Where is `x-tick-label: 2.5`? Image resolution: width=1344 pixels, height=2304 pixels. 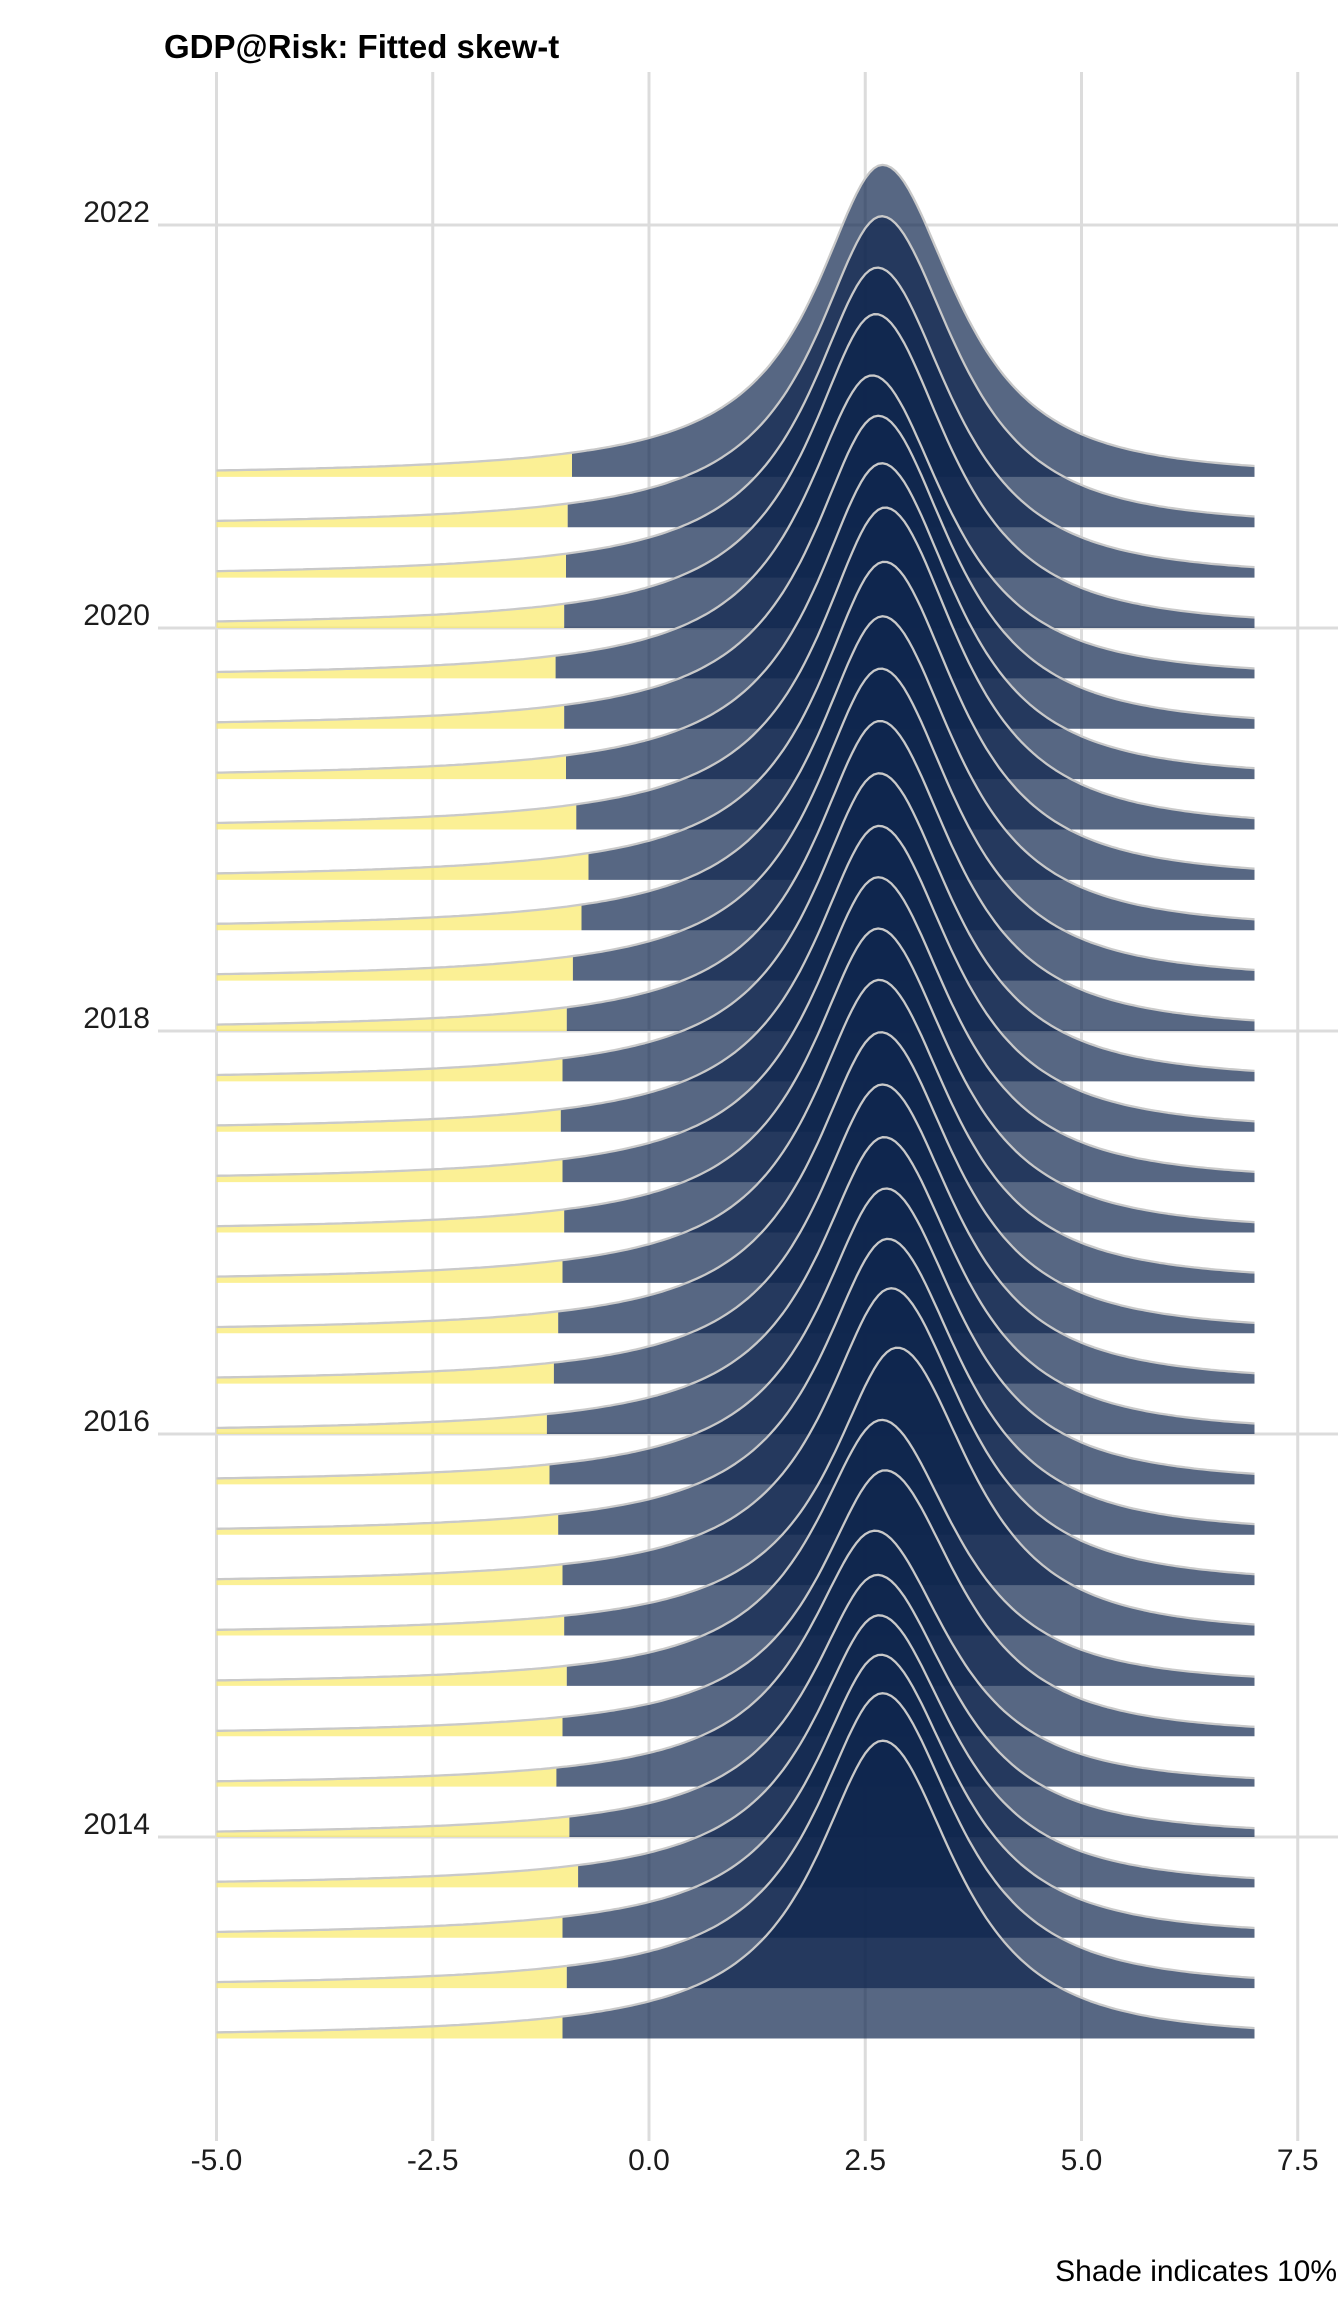
x-tick-label: 2.5 is located at coordinates (865, 2160).